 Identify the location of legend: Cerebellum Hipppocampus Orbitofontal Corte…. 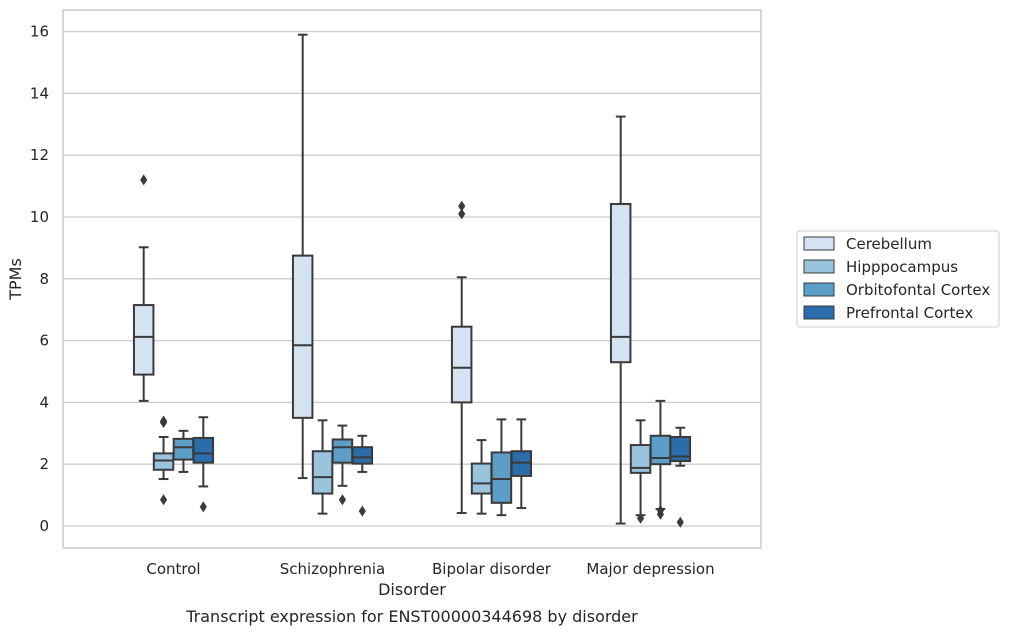
(898, 279).